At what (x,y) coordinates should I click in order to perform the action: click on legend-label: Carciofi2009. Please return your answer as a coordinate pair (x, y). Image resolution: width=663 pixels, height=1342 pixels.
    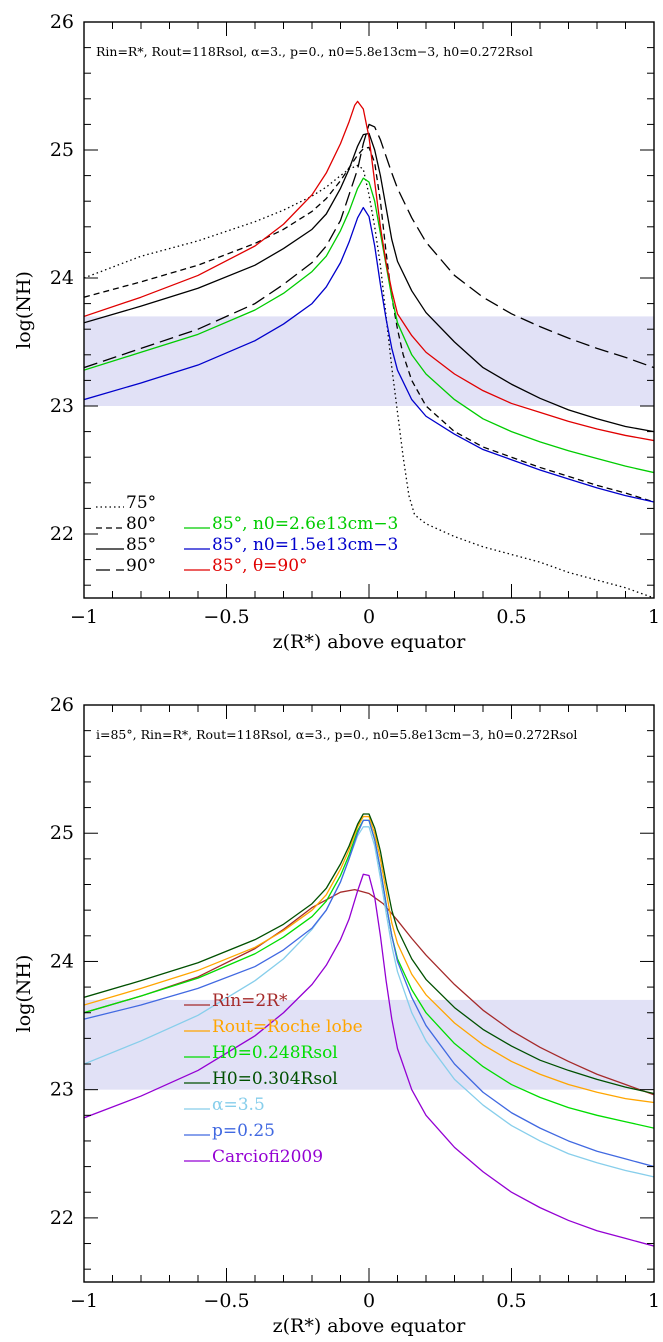
    Looking at the image, I should click on (267, 1157).